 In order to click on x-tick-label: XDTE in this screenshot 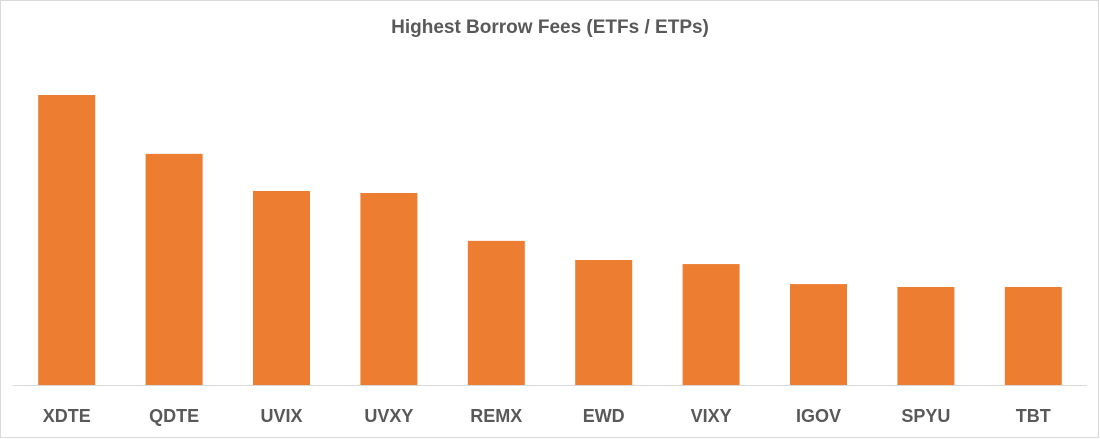, I will do `click(67, 416)`.